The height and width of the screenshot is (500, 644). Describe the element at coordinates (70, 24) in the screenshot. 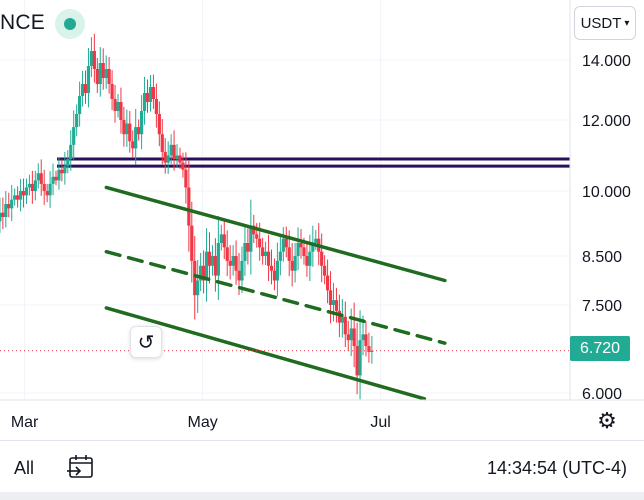

I see `market-status-icon` at that location.